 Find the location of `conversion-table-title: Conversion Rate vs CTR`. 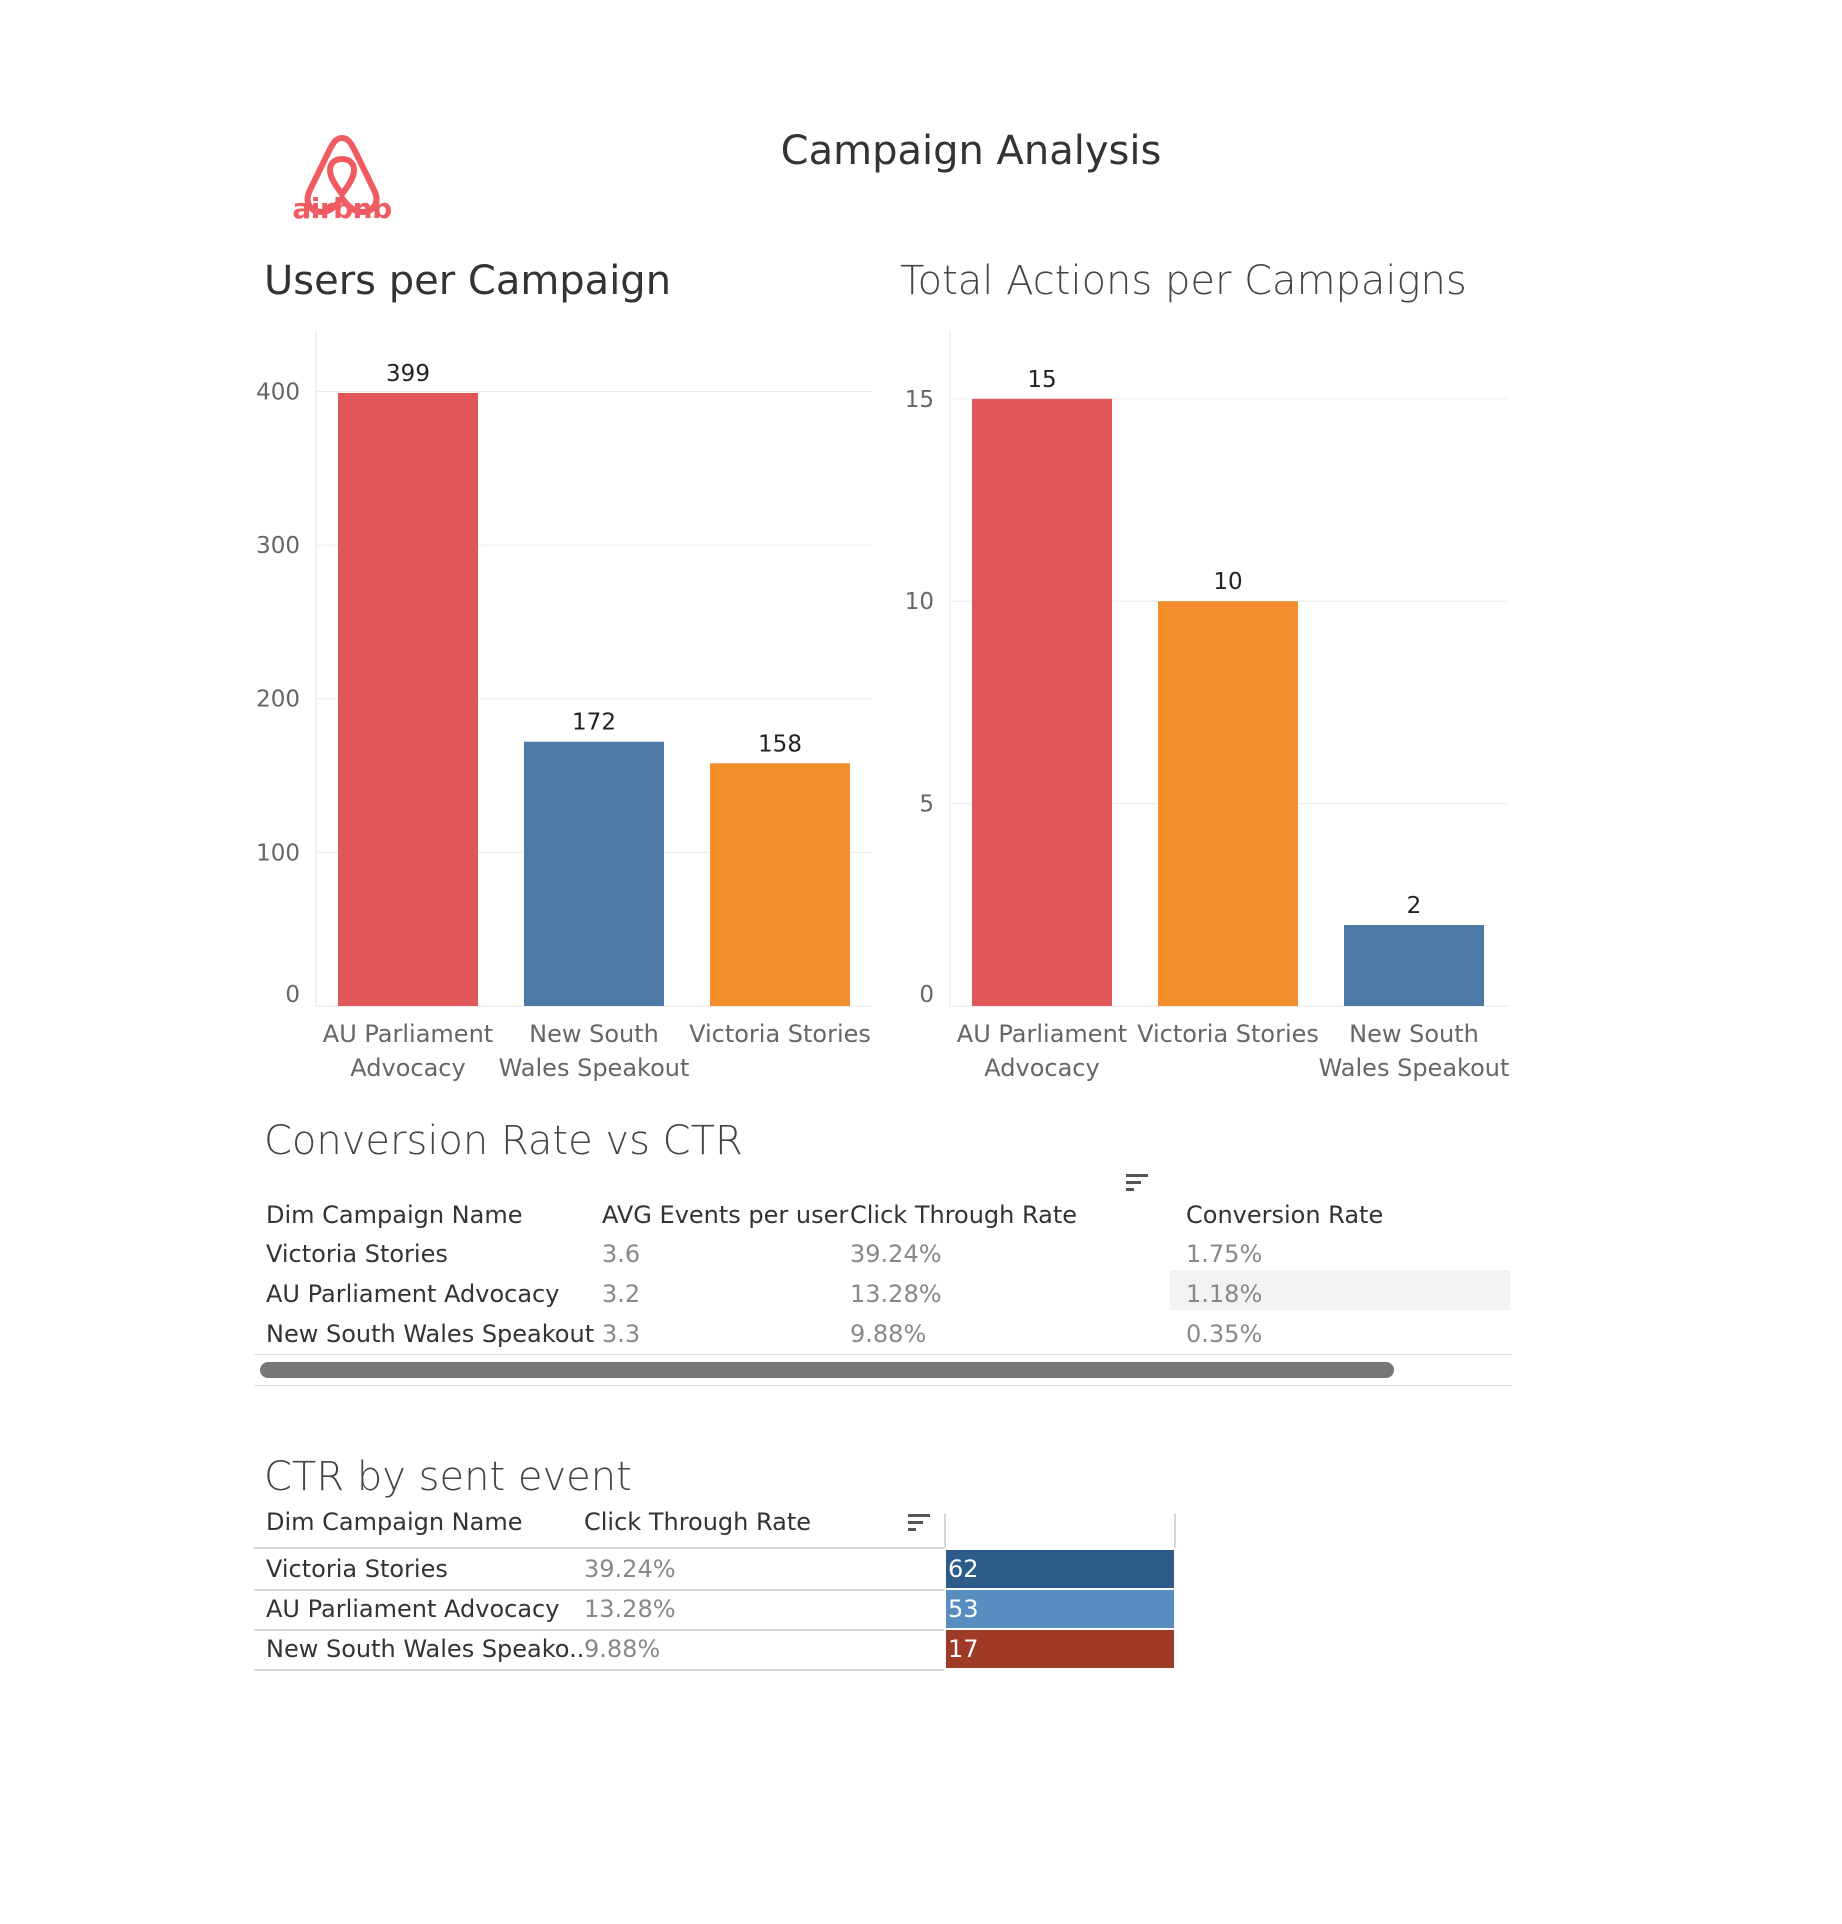

conversion-table-title: Conversion Rate vs CTR is located at coordinates (503, 1141).